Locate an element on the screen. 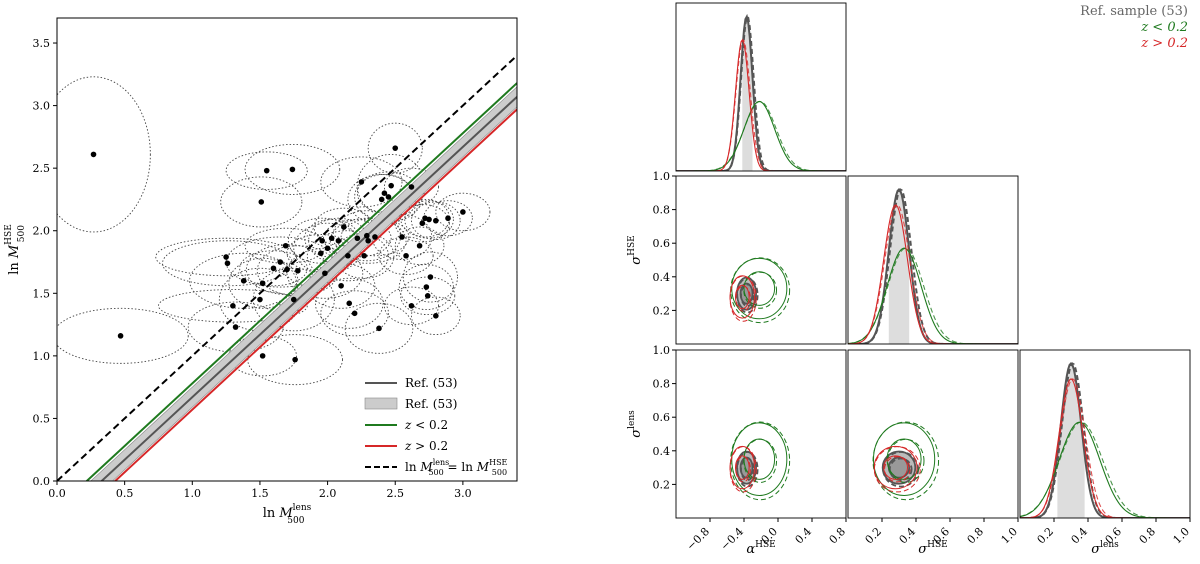 The image size is (1200, 564). corner-x-tick-label: 0.8 is located at coordinates (1148, 536).